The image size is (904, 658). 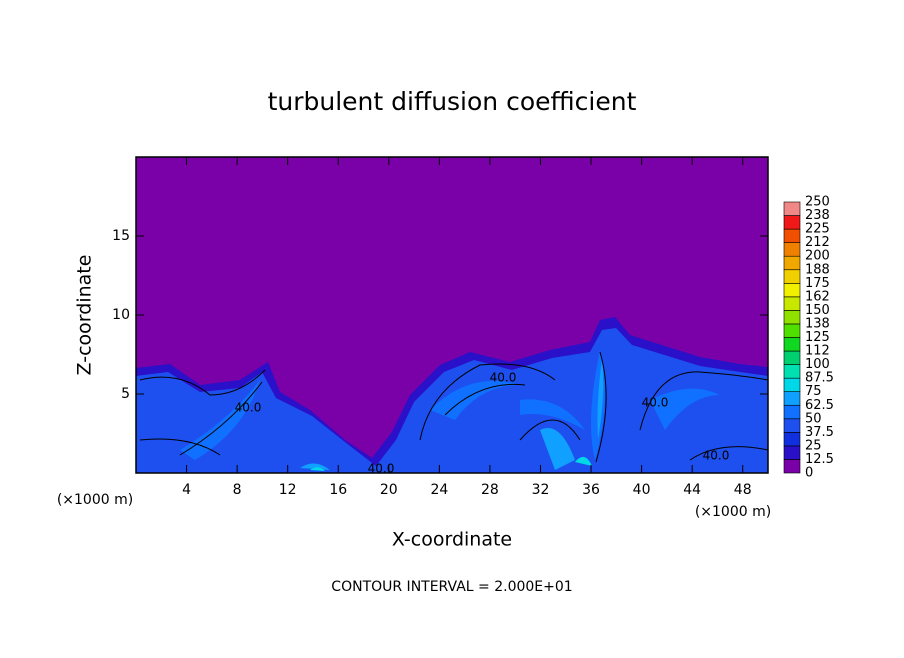 What do you see at coordinates (817, 242) in the screenshot?
I see `colorbar-label: 212` at bounding box center [817, 242].